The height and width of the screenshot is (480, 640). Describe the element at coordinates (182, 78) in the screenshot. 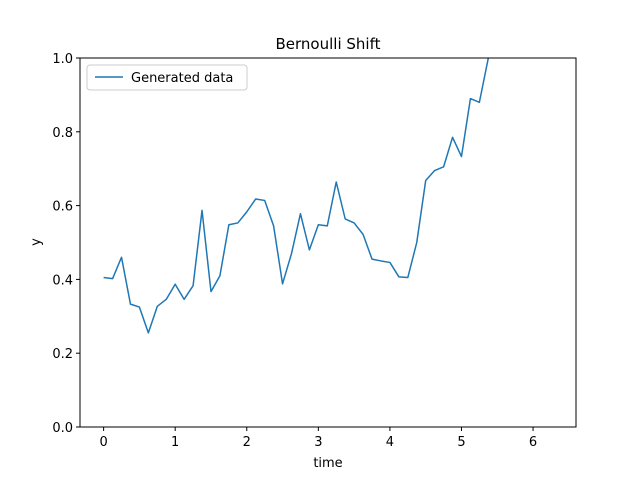

I see `legend-series-label: Generated data` at that location.